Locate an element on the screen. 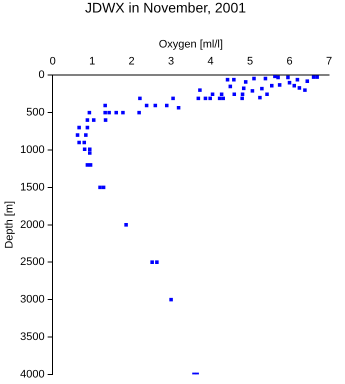 The width and height of the screenshot is (345, 384). y-tick-label: 2500 is located at coordinates (32, 262).